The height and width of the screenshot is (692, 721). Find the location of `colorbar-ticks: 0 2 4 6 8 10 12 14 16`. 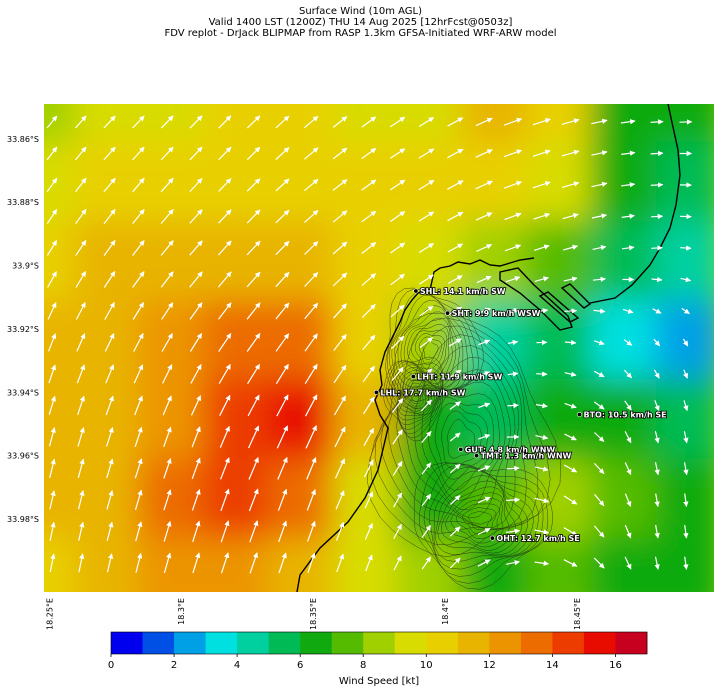

colorbar-ticks: 0 2 4 6 8 10 12 14 16 is located at coordinates (365, 662).